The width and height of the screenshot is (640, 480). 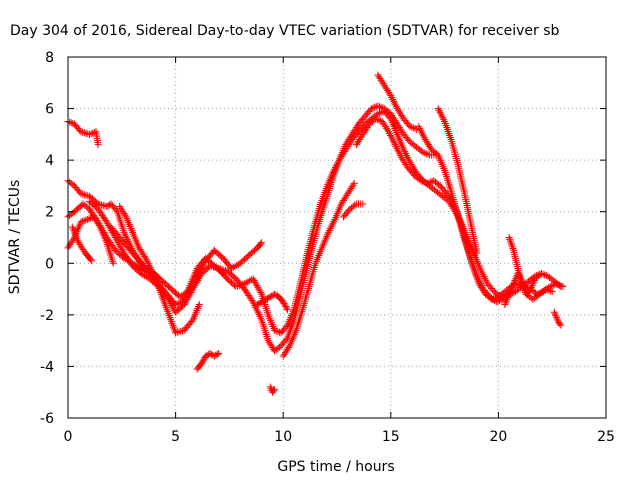 What do you see at coordinates (49, 58) in the screenshot?
I see `y-tick-label: 8` at bounding box center [49, 58].